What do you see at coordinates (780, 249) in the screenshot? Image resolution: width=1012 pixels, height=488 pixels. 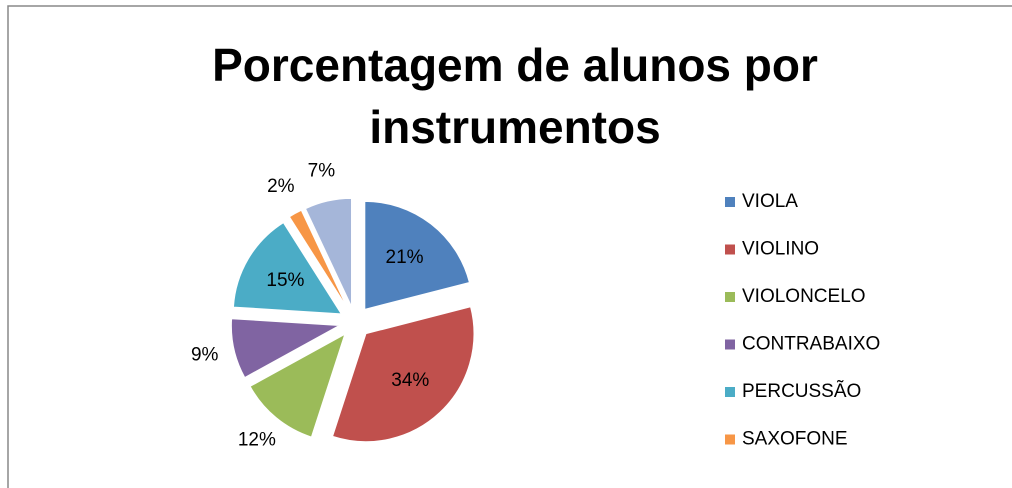 I see `legend-label: VIOLINO` at bounding box center [780, 249].